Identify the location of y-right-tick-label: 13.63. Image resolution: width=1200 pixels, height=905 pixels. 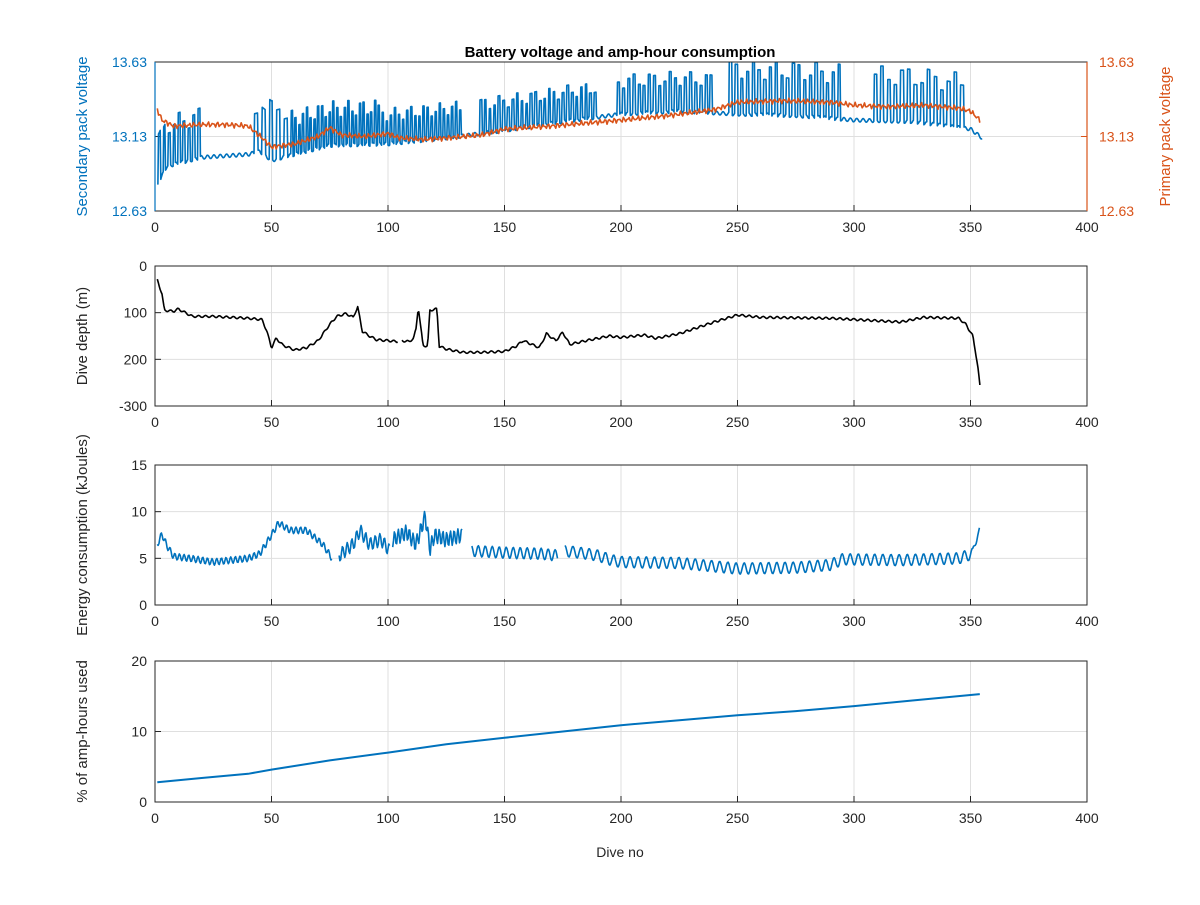
(1116, 62).